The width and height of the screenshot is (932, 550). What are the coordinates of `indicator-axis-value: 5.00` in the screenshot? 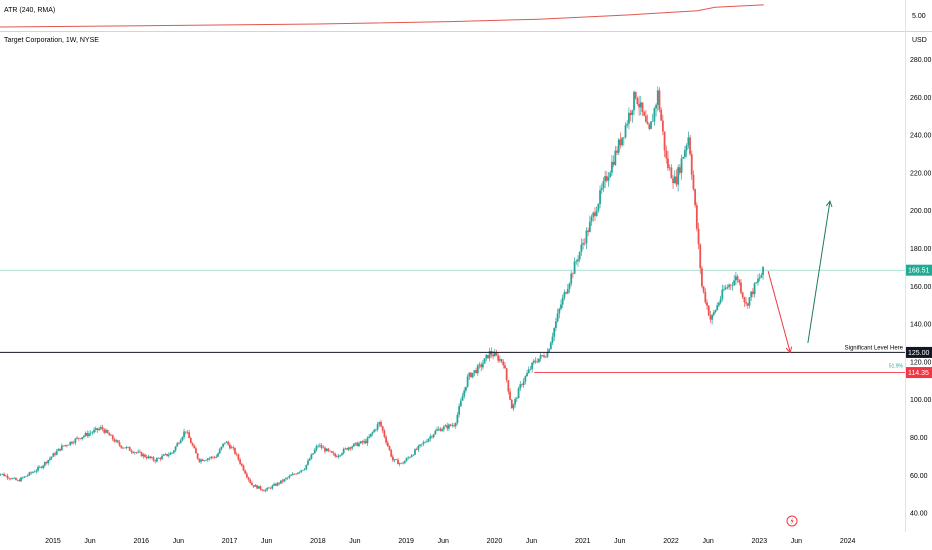 It's located at (919, 16).